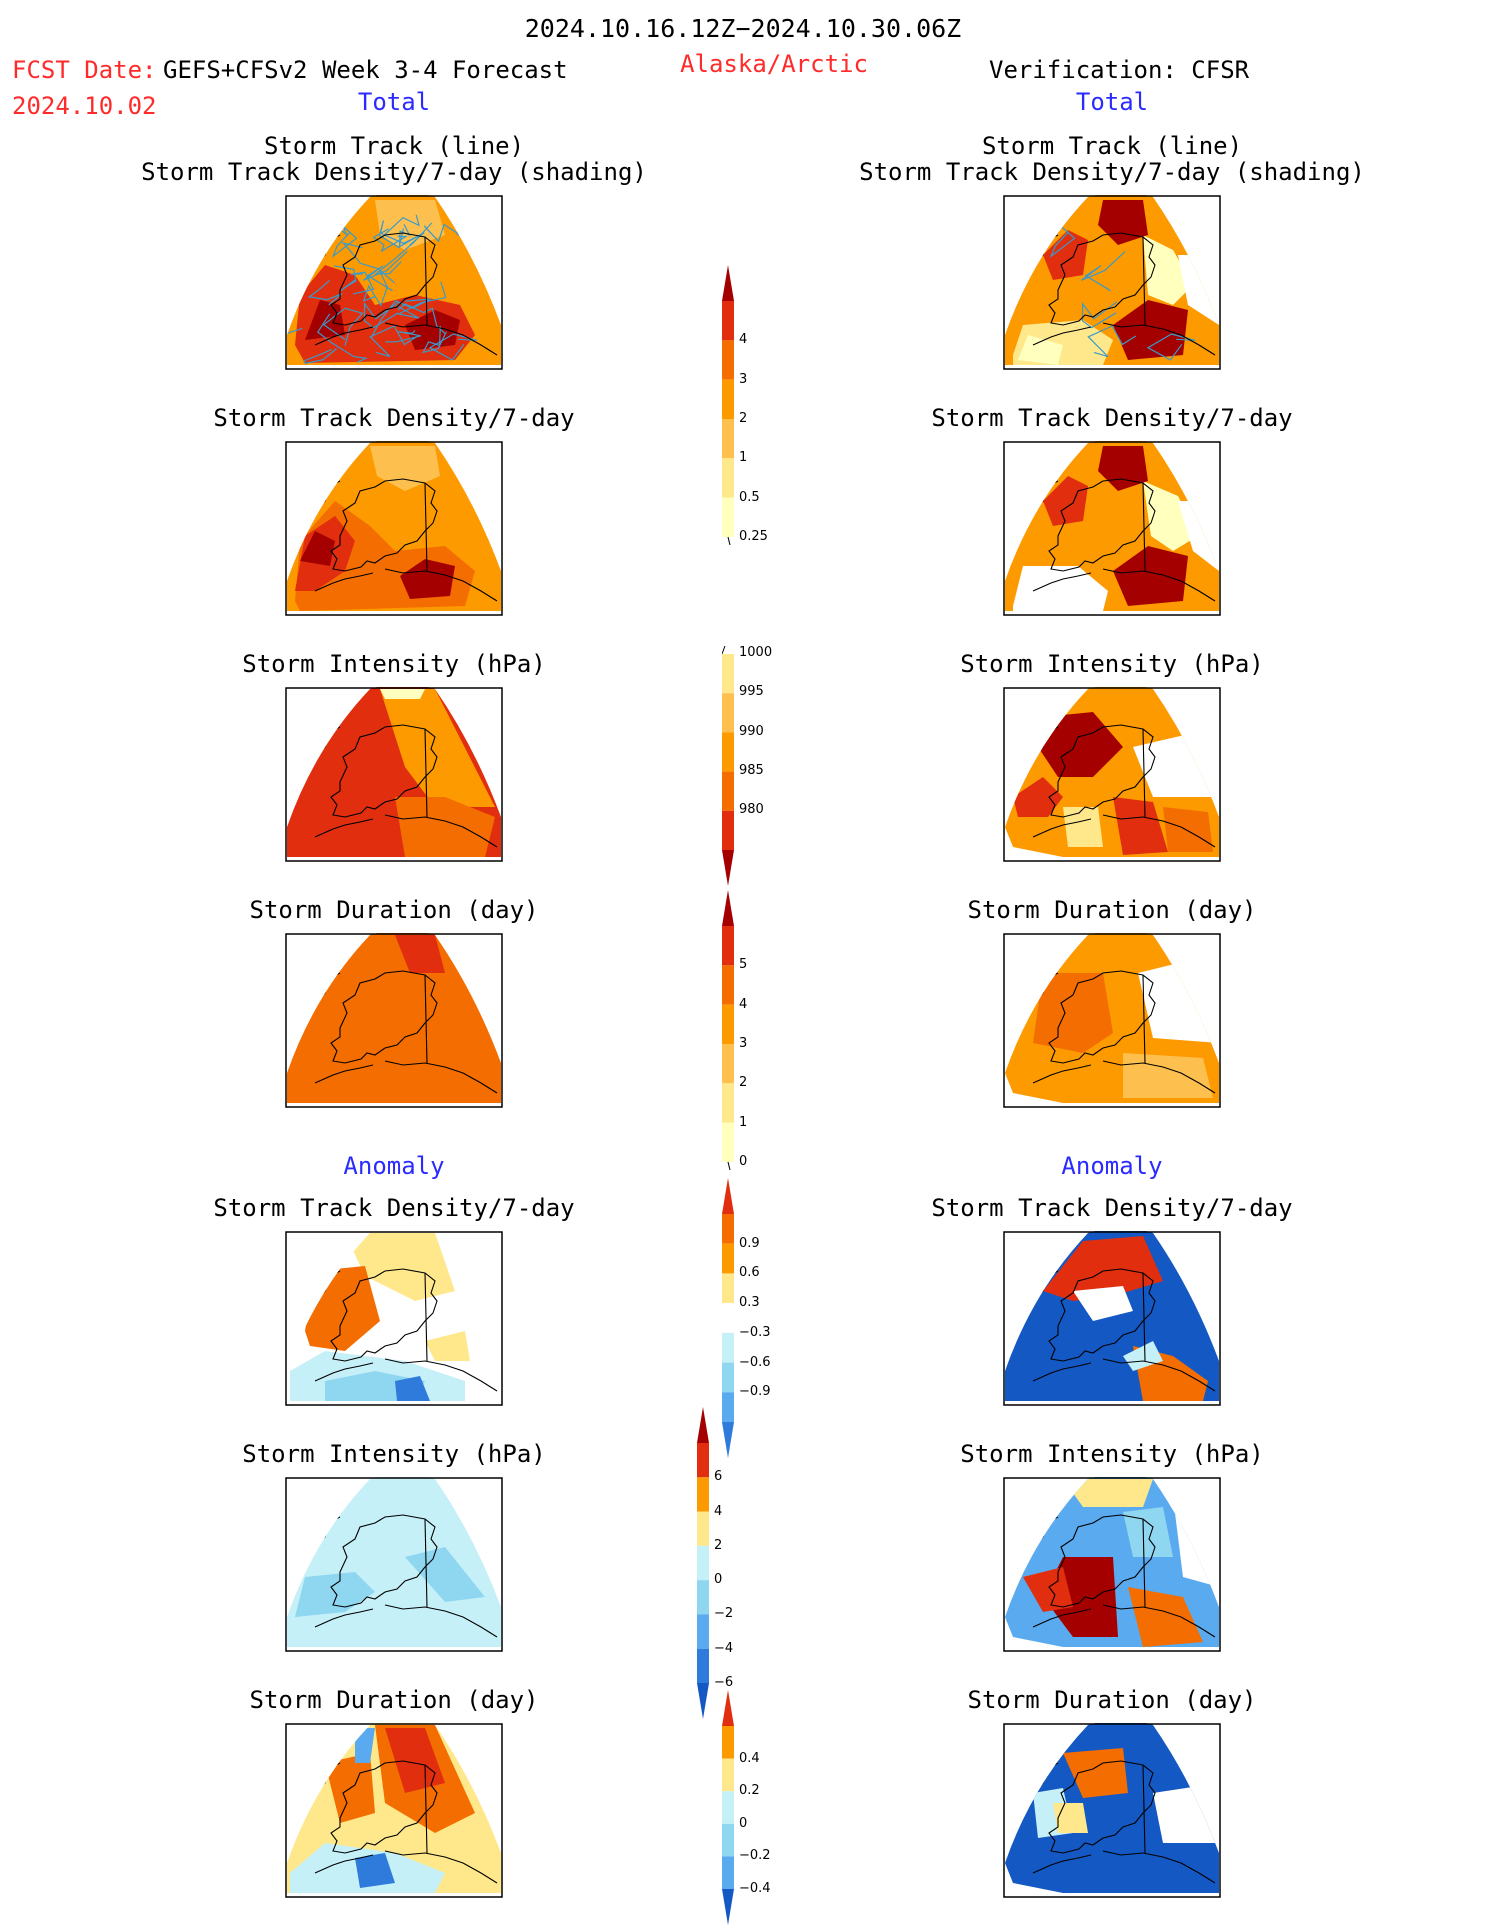 The width and height of the screenshot is (1487, 1929). Describe the element at coordinates (84, 70) in the screenshot. I see `fcst-date-label: FCST Date:` at that location.